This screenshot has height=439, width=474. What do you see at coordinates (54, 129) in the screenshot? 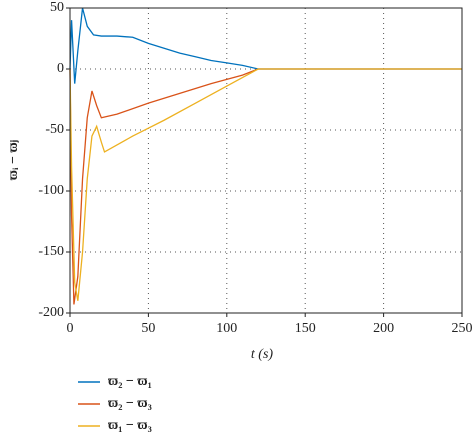
I see `y-tick-label: -50` at bounding box center [54, 129].